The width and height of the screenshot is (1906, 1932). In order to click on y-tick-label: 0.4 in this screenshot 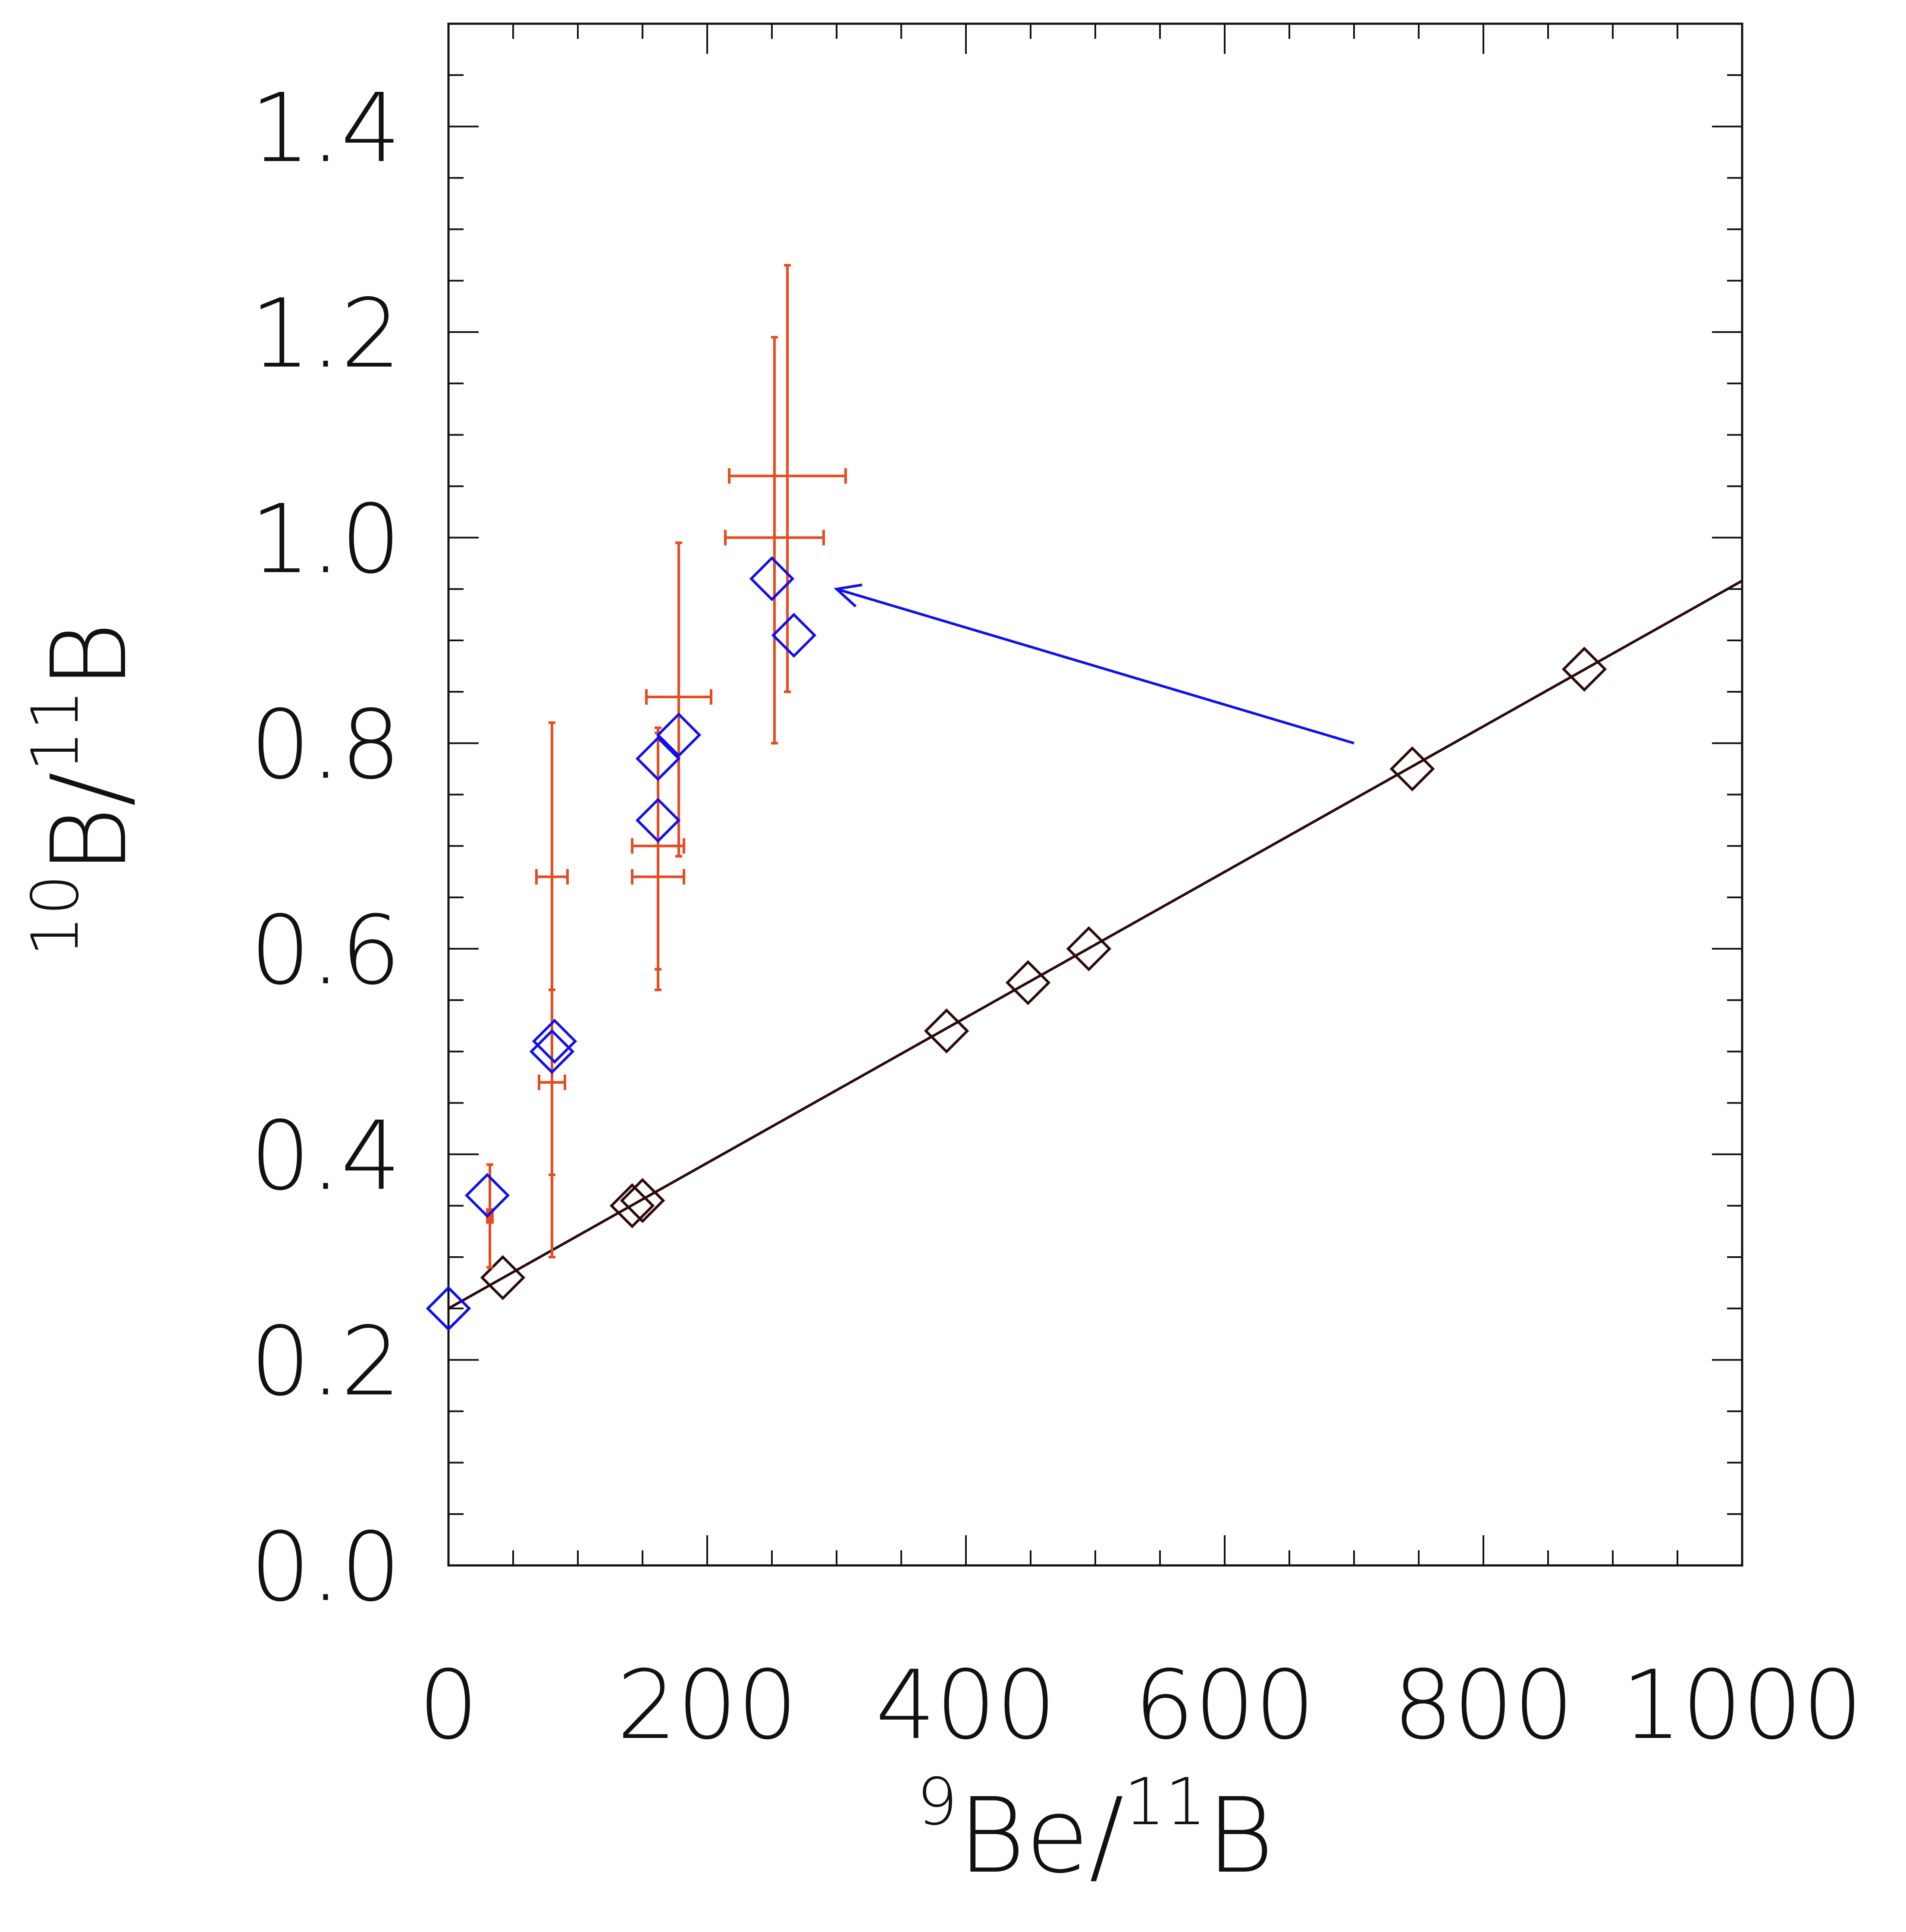, I will do `click(325, 1156)`.